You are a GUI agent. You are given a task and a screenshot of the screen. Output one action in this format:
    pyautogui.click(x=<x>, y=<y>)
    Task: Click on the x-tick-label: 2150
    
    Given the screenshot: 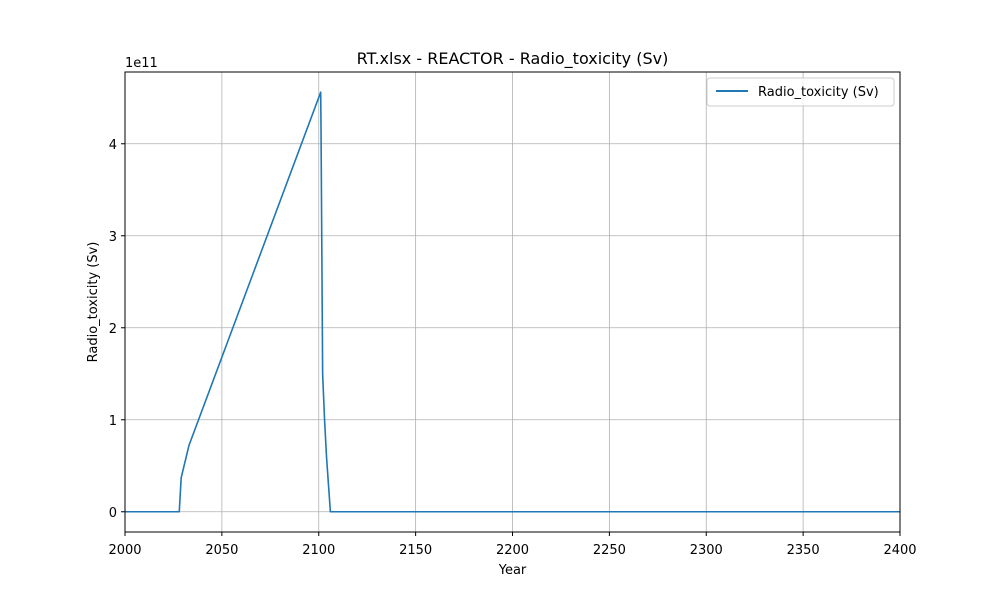 What is the action you would take?
    pyautogui.click(x=415, y=550)
    